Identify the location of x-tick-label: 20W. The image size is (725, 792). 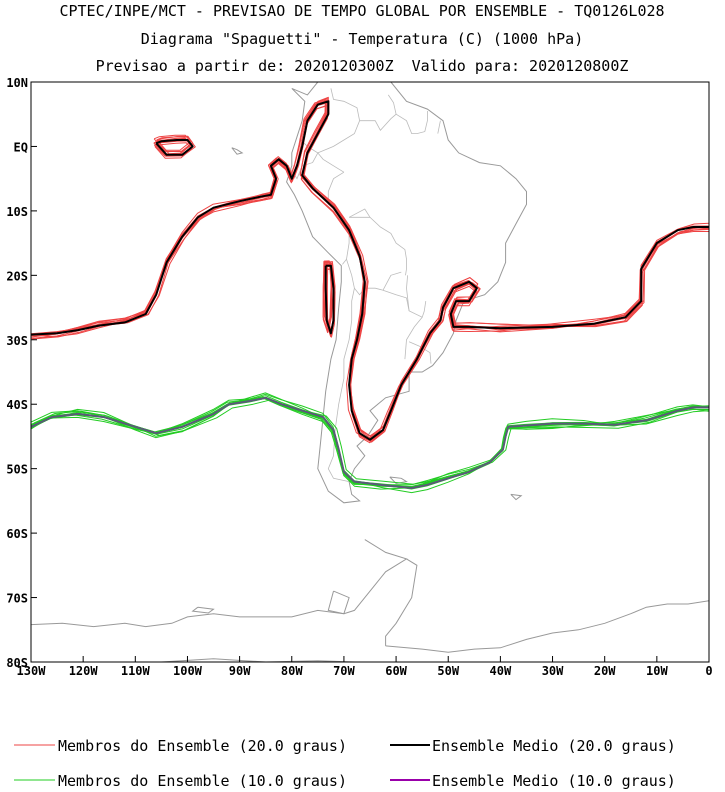
(605, 671).